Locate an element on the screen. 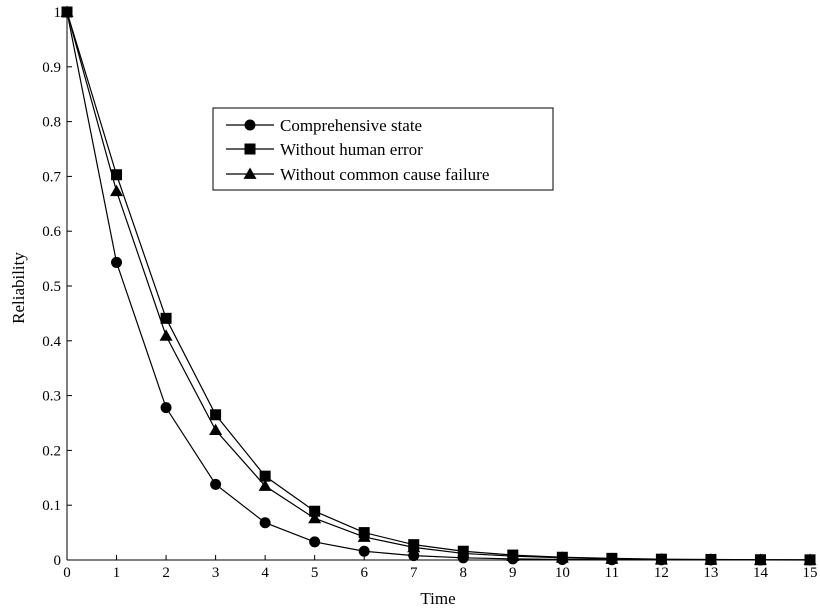  x-tick-label: 5 is located at coordinates (315, 573).